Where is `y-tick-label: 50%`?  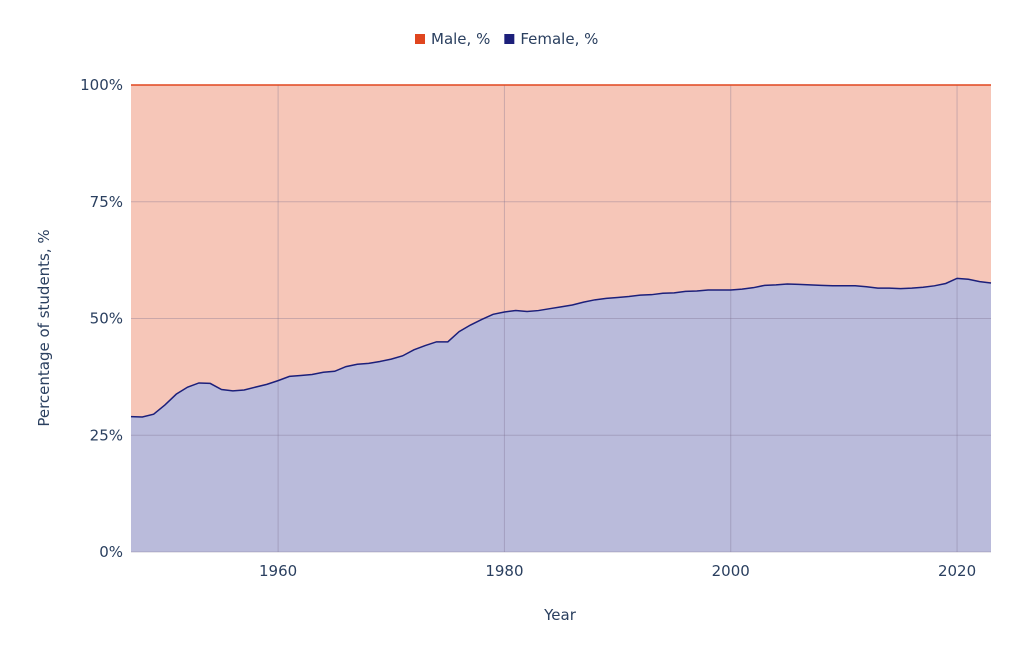 y-tick-label: 50% is located at coordinates (106, 319).